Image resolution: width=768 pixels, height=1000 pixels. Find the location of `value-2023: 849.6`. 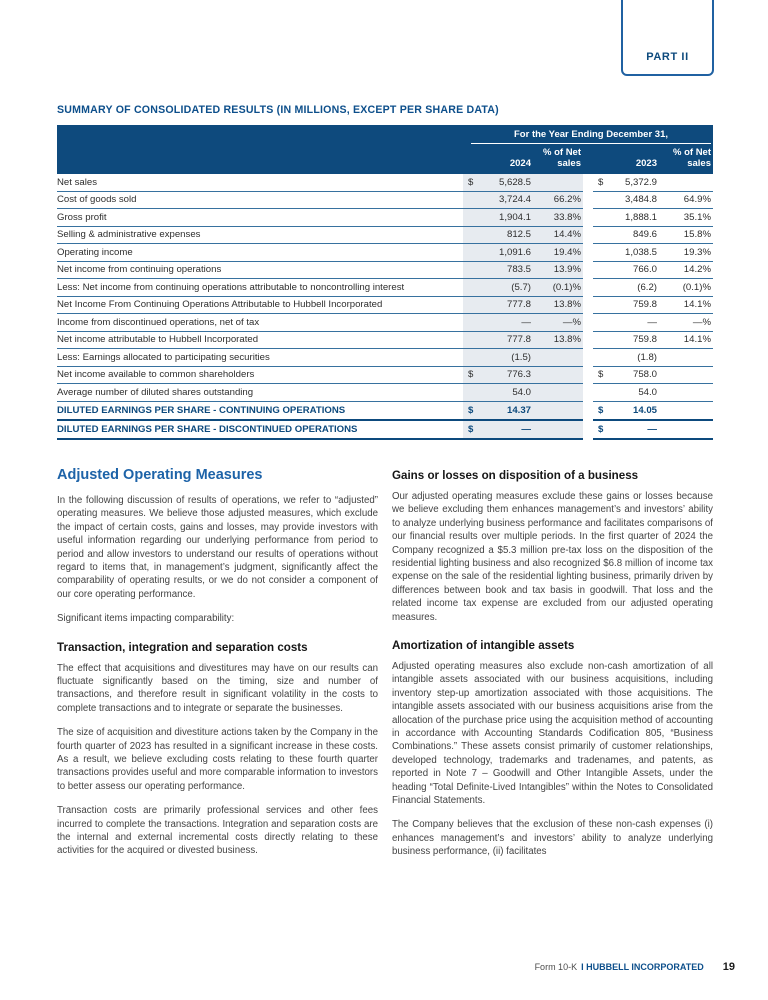

value-2023: 849.6 is located at coordinates (628, 236).